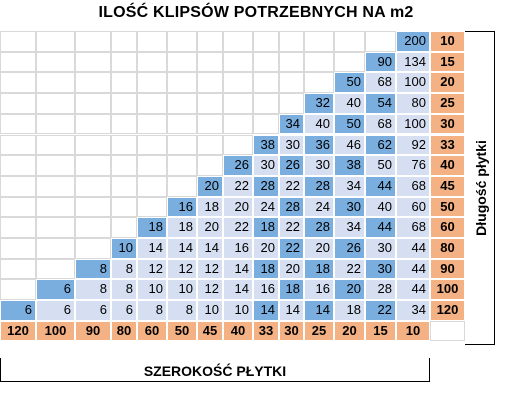 The image size is (512, 405). Describe the element at coordinates (124, 331) in the screenshot. I see `width-header-cell: 80` at that location.